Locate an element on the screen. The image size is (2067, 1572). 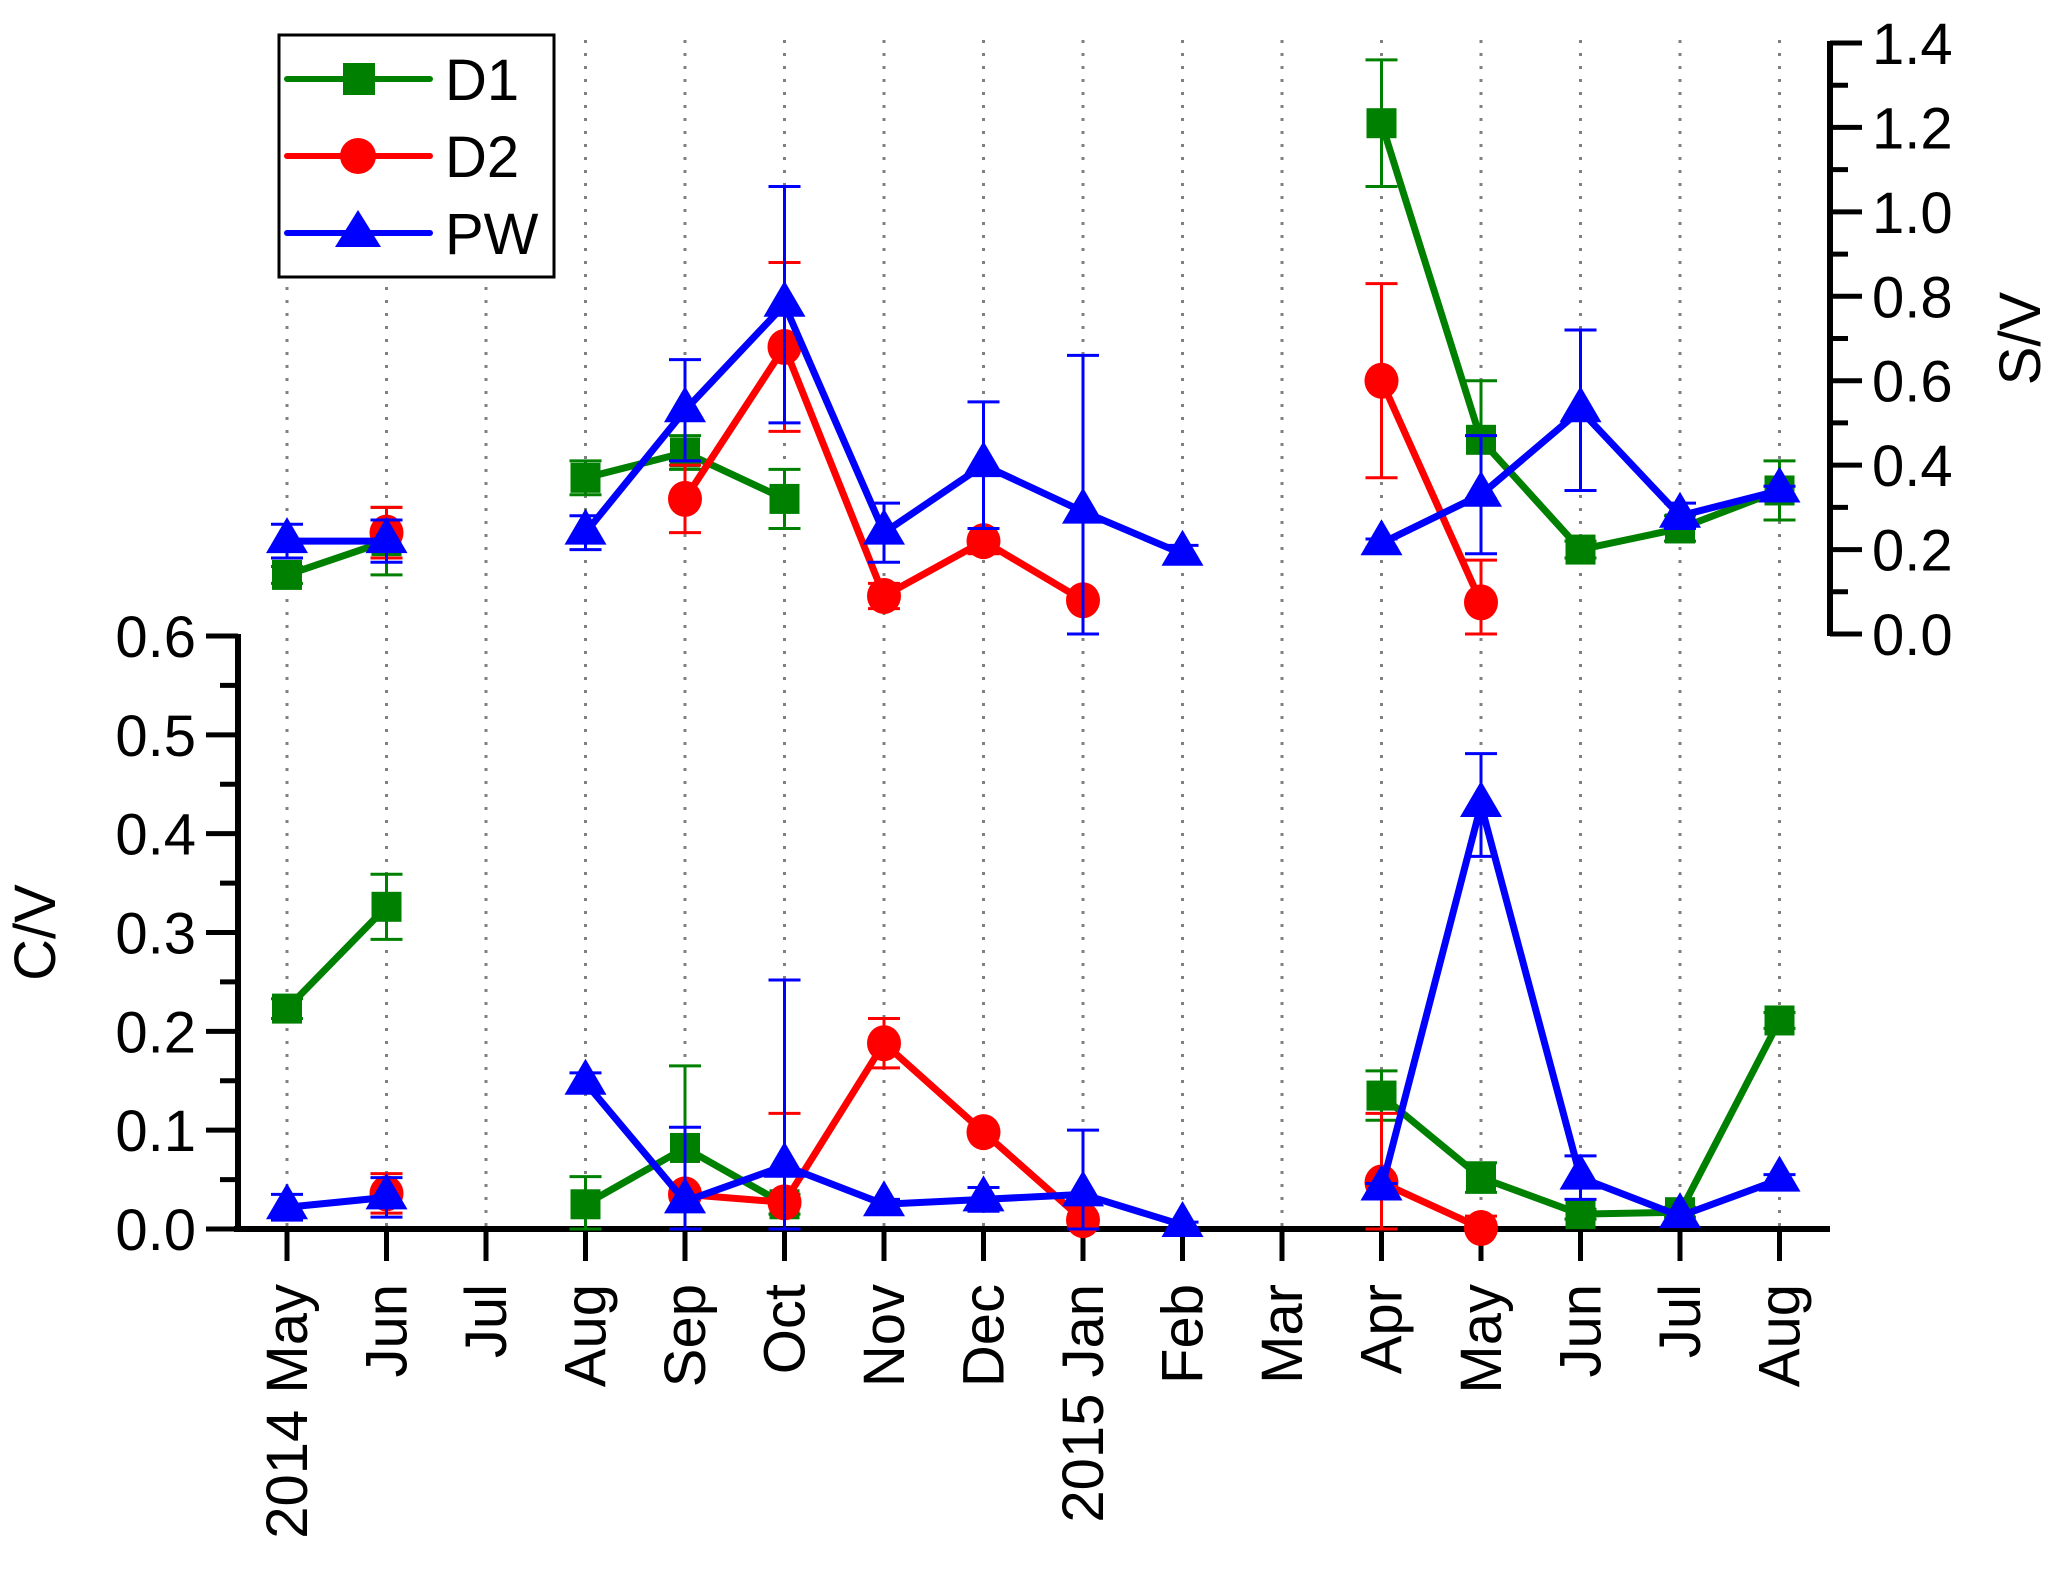
x-tick-label: 2014 May is located at coordinates (287, 1411).